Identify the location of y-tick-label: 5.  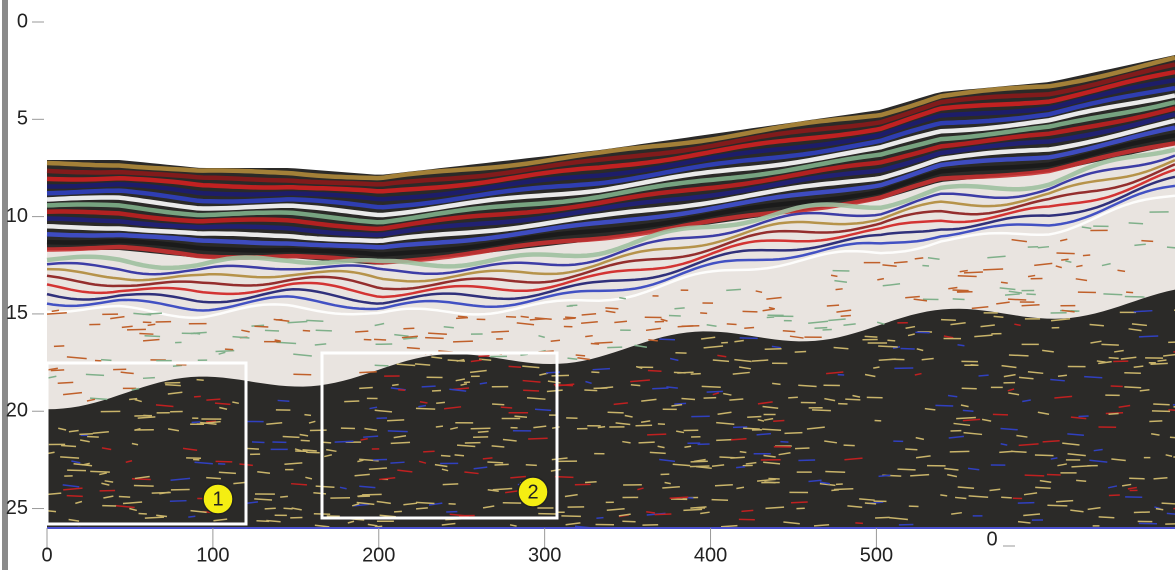
(22, 119).